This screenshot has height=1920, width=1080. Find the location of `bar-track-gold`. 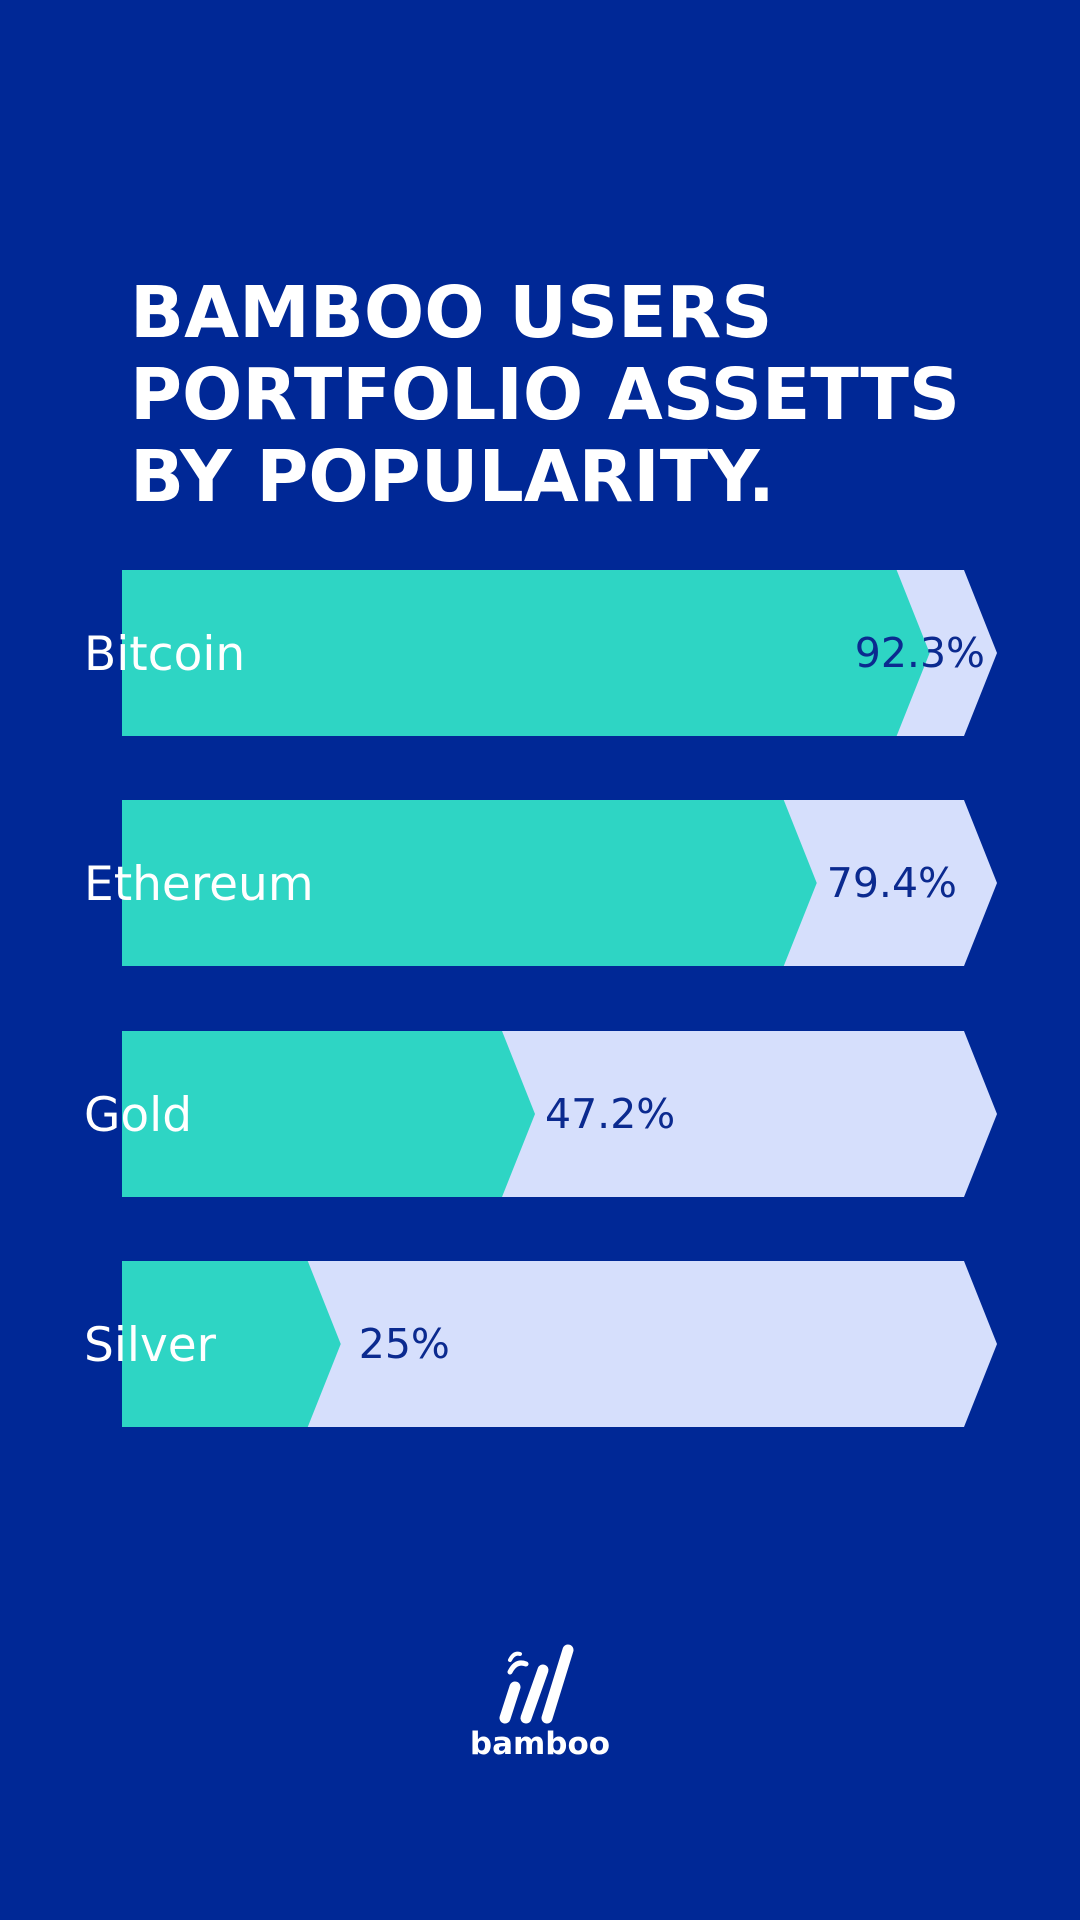

bar-track-gold is located at coordinates (559, 1114).